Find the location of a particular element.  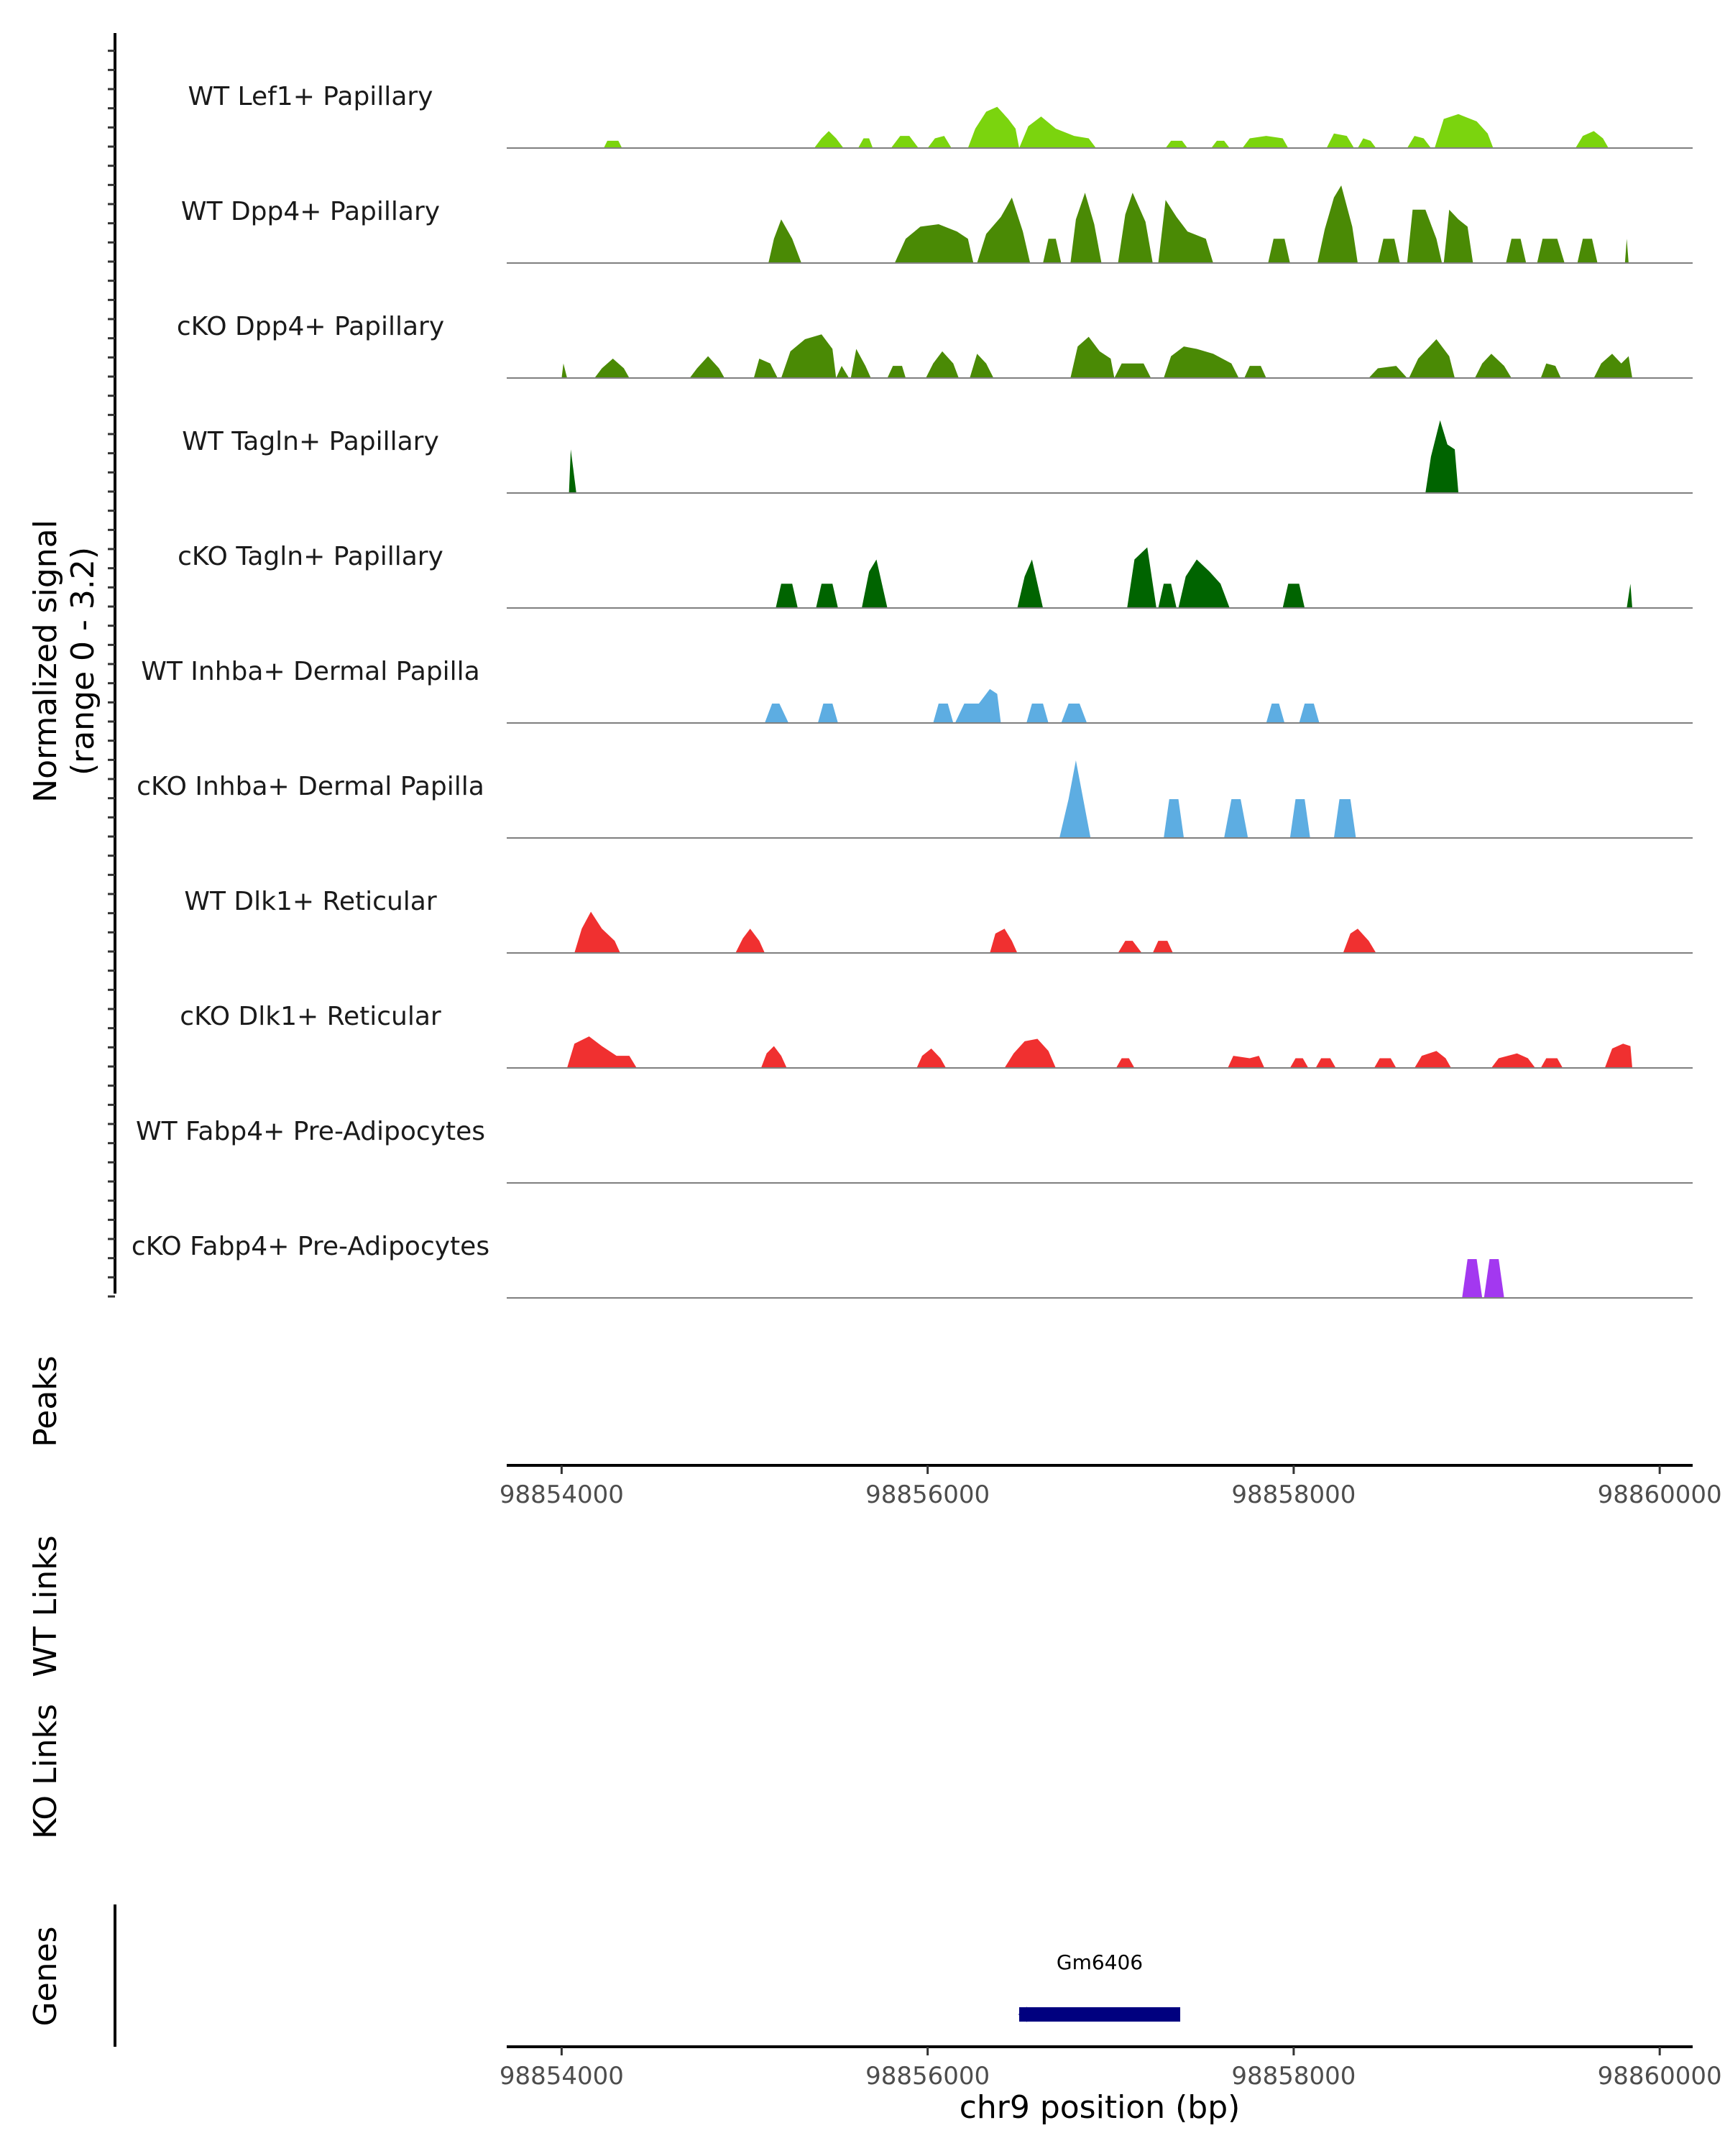

track-wt-dpp4-papillary: WT Dpp4+ Papillary is located at coordinates (937, 224).